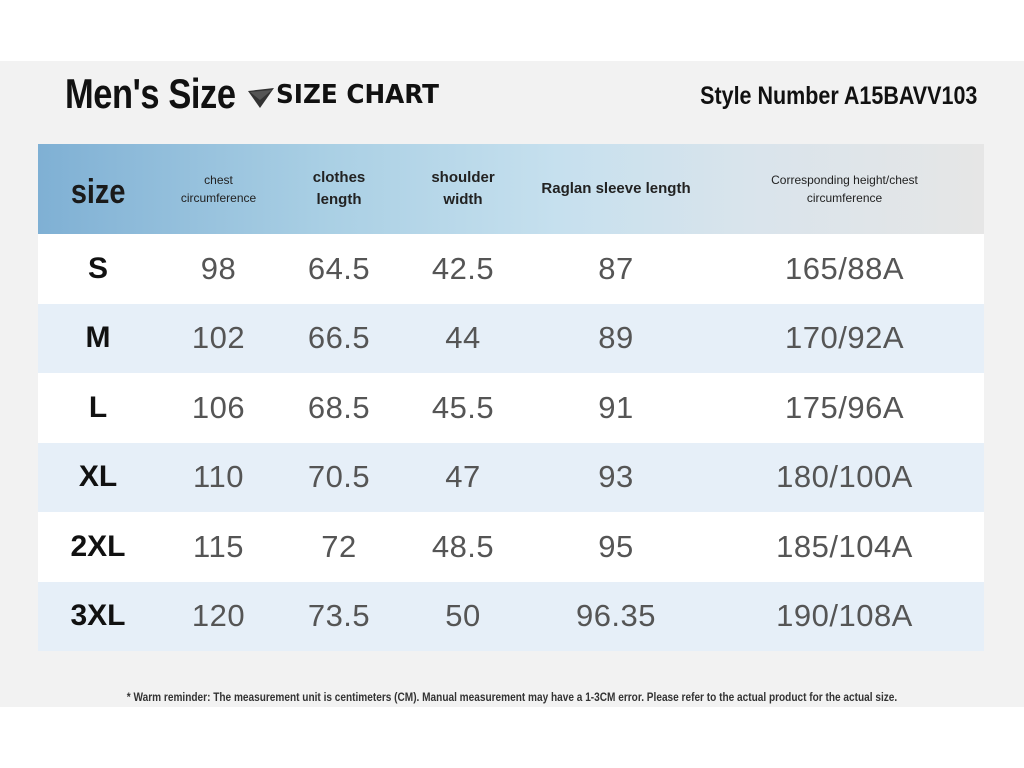 This screenshot has width=1024, height=768. I want to click on cell-height-chest: 165/88A, so click(844, 268).